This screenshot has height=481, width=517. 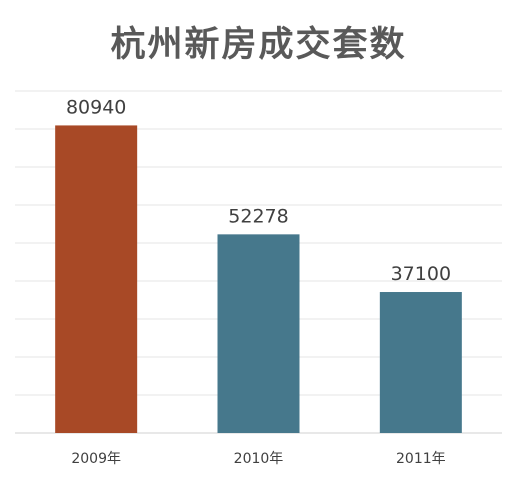 I want to click on x-tick-label-1: 2009年, so click(x=96, y=459).